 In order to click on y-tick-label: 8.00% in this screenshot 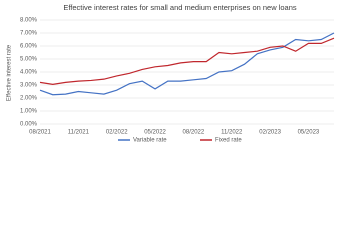, I will do `click(29, 21)`.